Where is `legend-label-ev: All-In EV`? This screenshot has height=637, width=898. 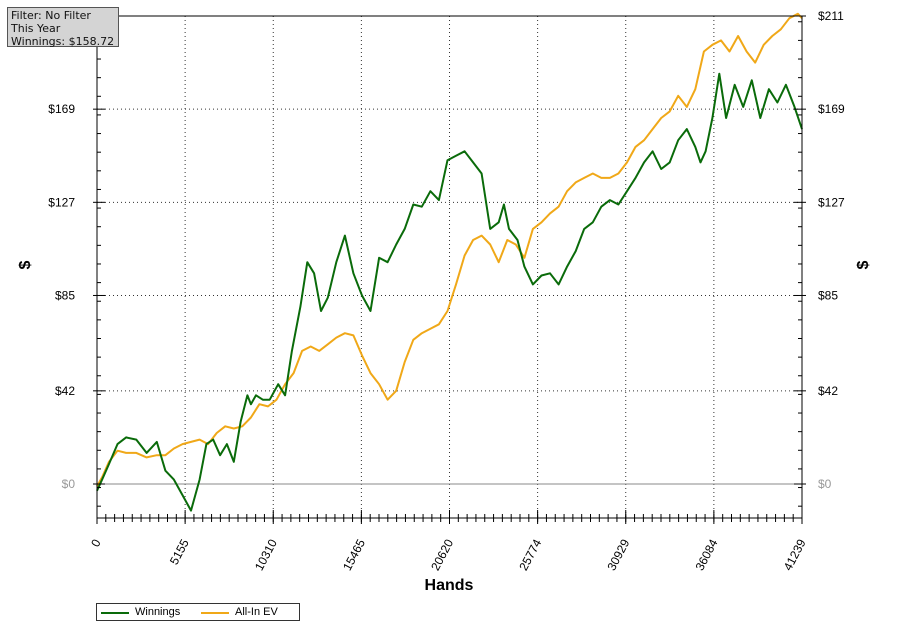
legend-label-ev: All-In EV is located at coordinates (256, 612).